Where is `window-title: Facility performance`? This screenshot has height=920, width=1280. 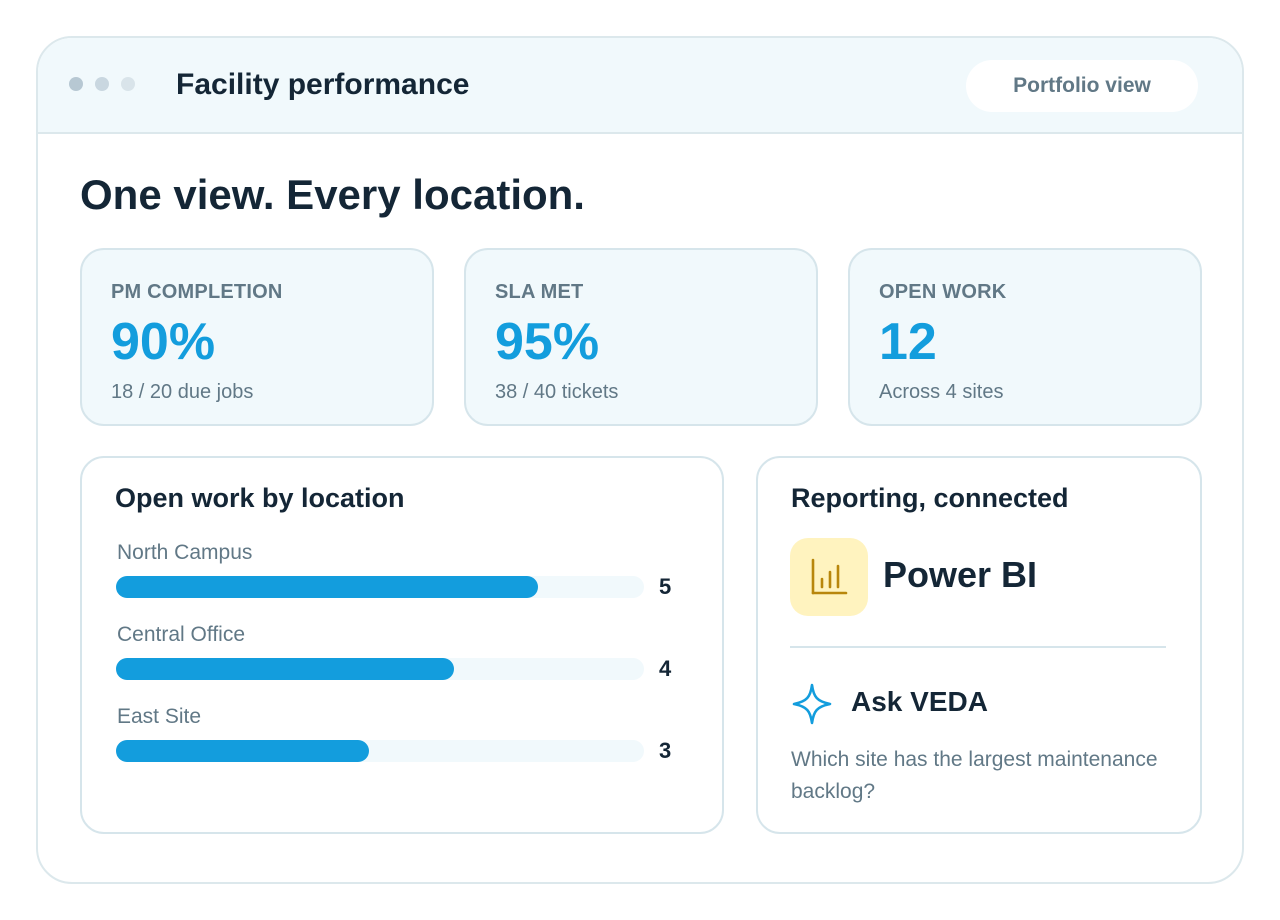 window-title: Facility performance is located at coordinates (323, 84).